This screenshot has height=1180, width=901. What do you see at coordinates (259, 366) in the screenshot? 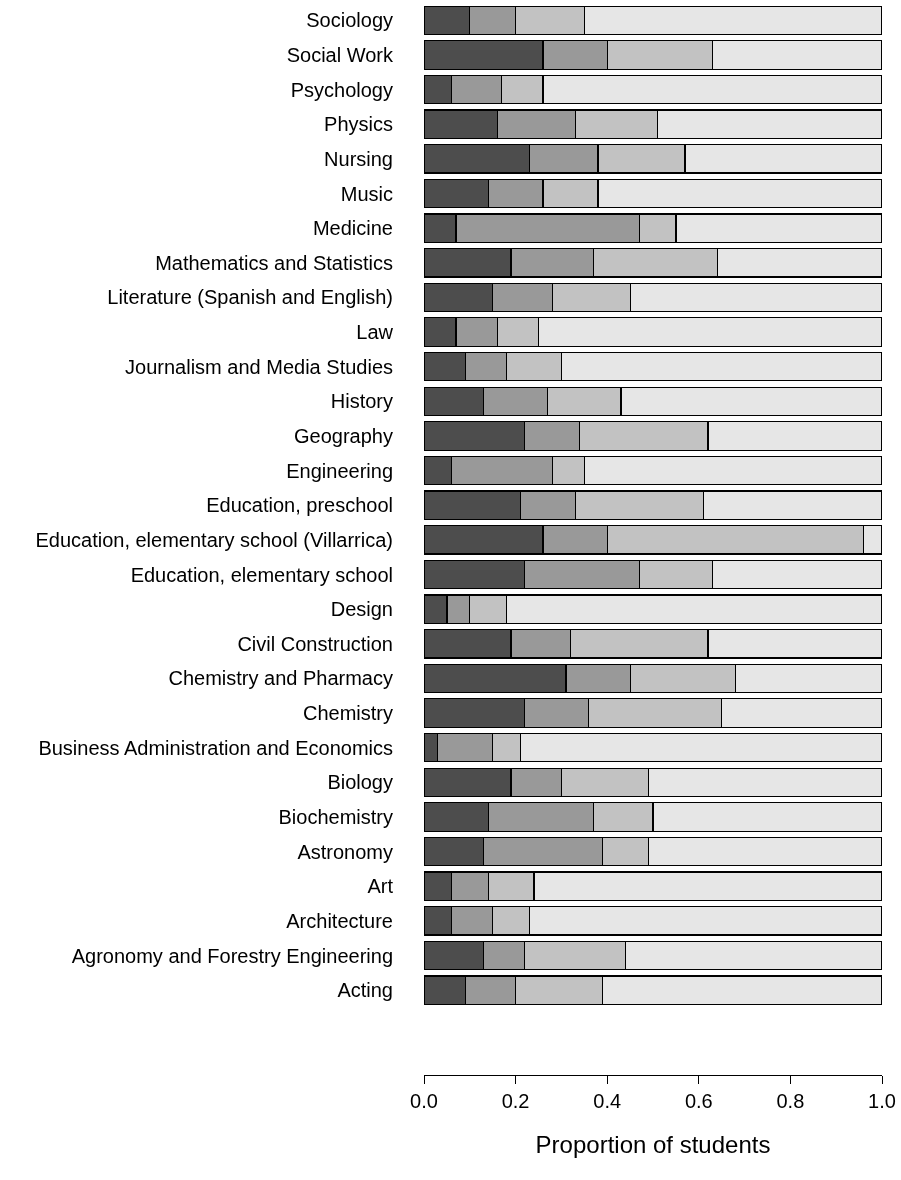
I see `y-tick-label: Journalism and Media Studies` at bounding box center [259, 366].